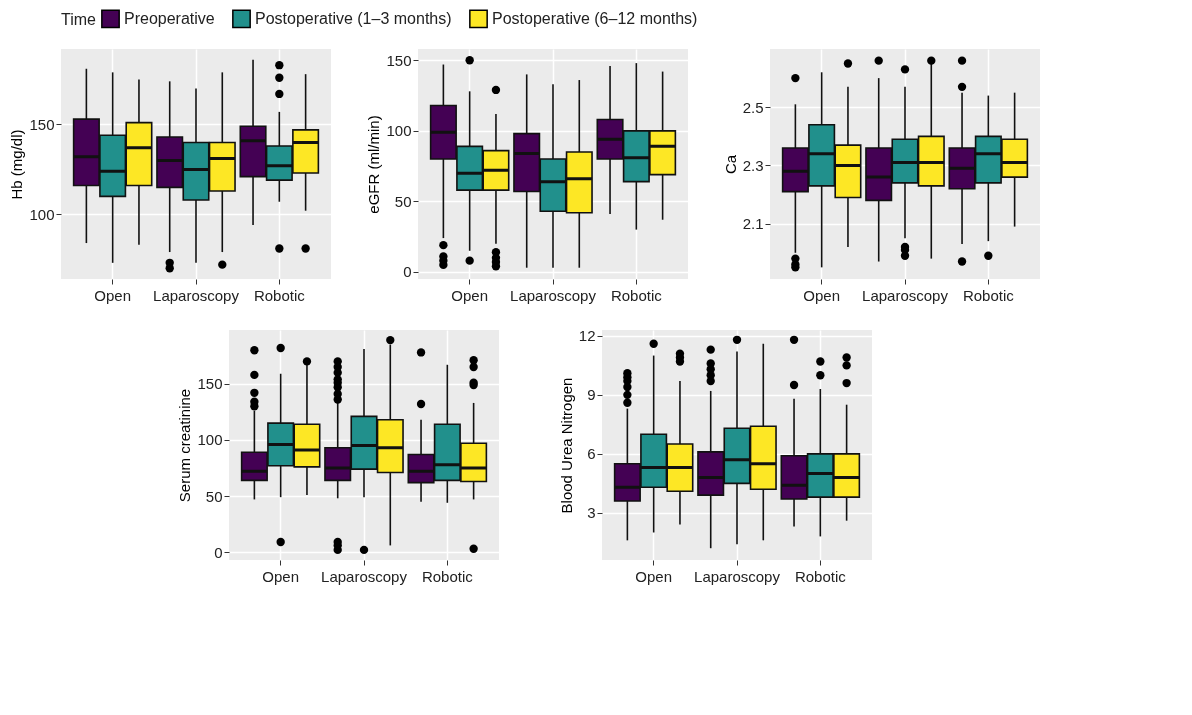  I want to click on legend-label: Postoperative (1–3 months), so click(353, 18).